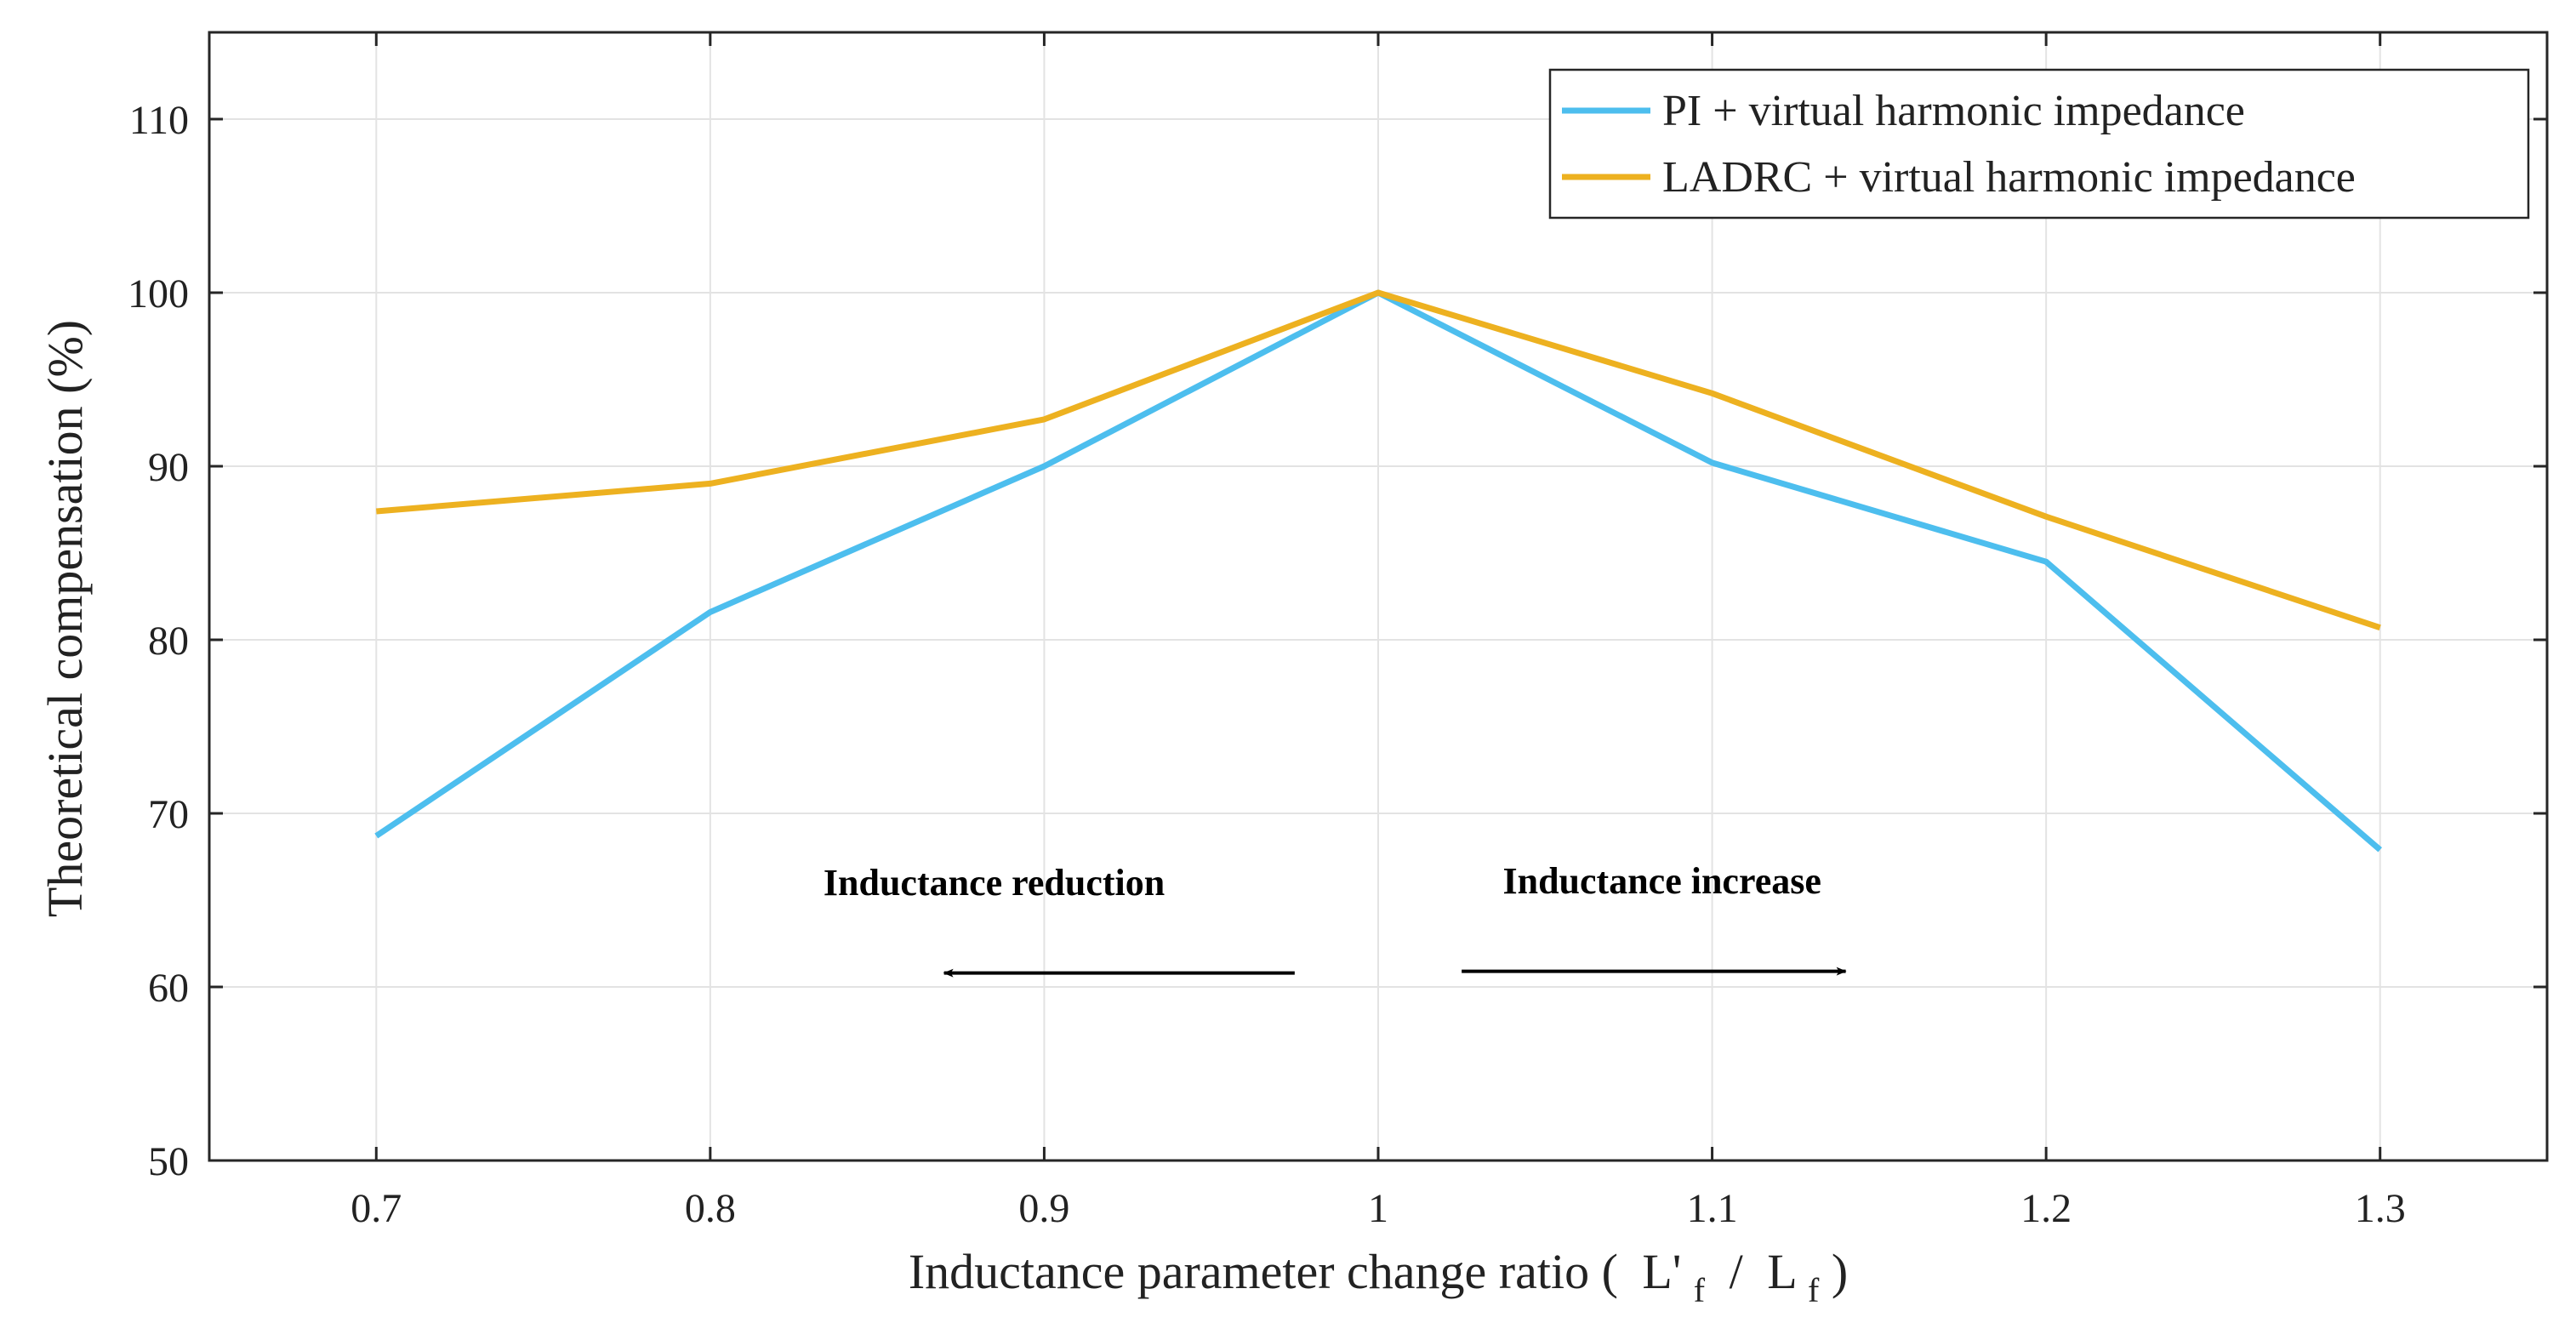 The height and width of the screenshot is (1323, 2576). Describe the element at coordinates (159, 120) in the screenshot. I see `y-tick-label: 110` at that location.